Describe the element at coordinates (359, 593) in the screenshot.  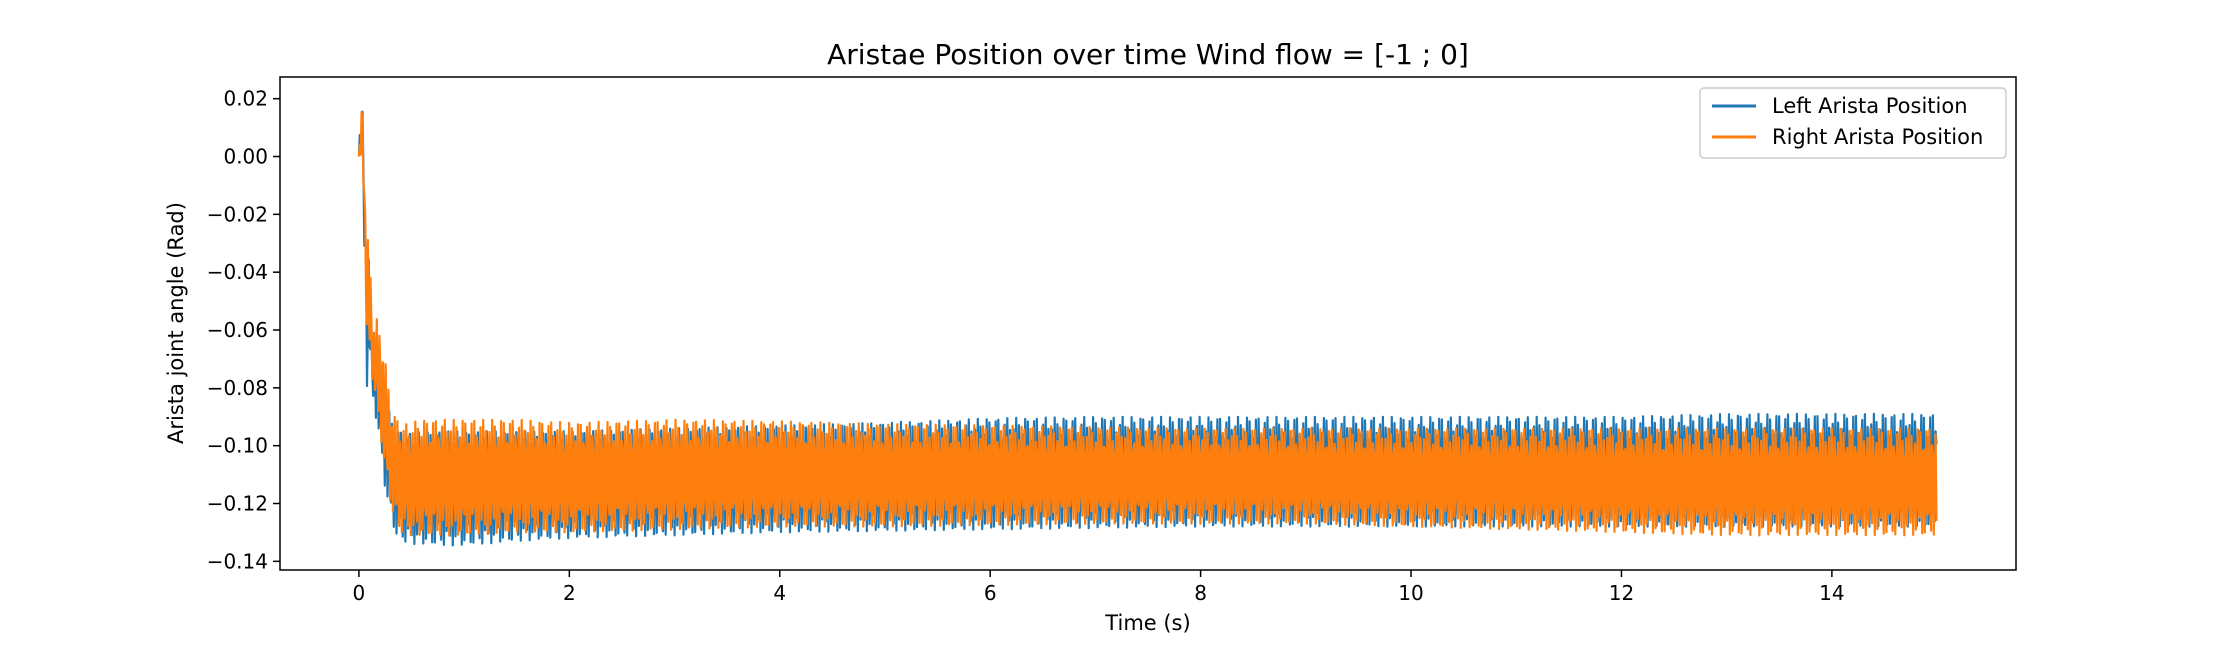
I see `x-tick-label: 0` at that location.